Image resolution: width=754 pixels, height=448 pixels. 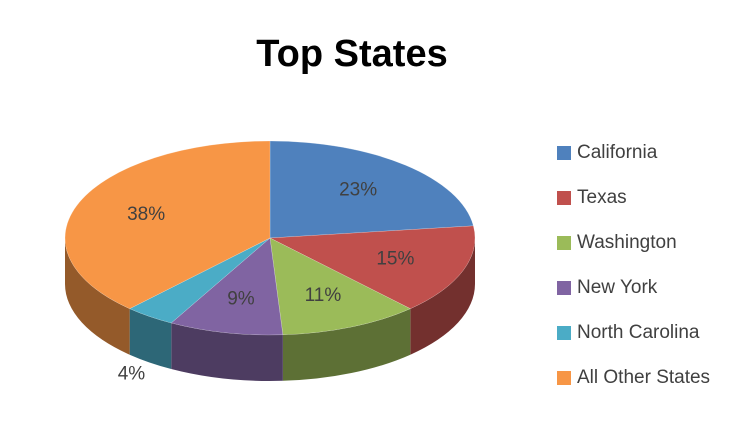 I want to click on legend-label: California, so click(x=617, y=152).